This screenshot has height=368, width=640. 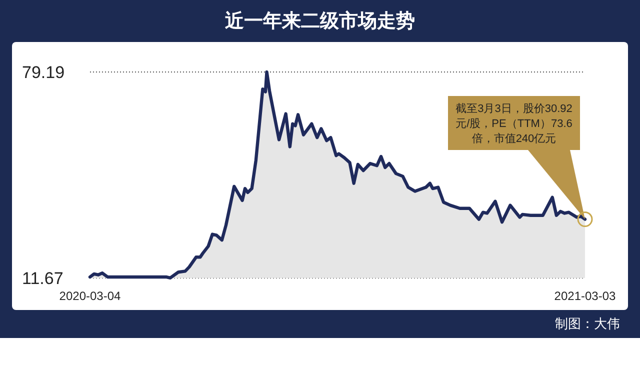 What do you see at coordinates (520, 162) in the screenshot?
I see `callout: 截至3月3日，股价30.92元/股，PE（TTM）73.6倍，市值240亿元` at bounding box center [520, 162].